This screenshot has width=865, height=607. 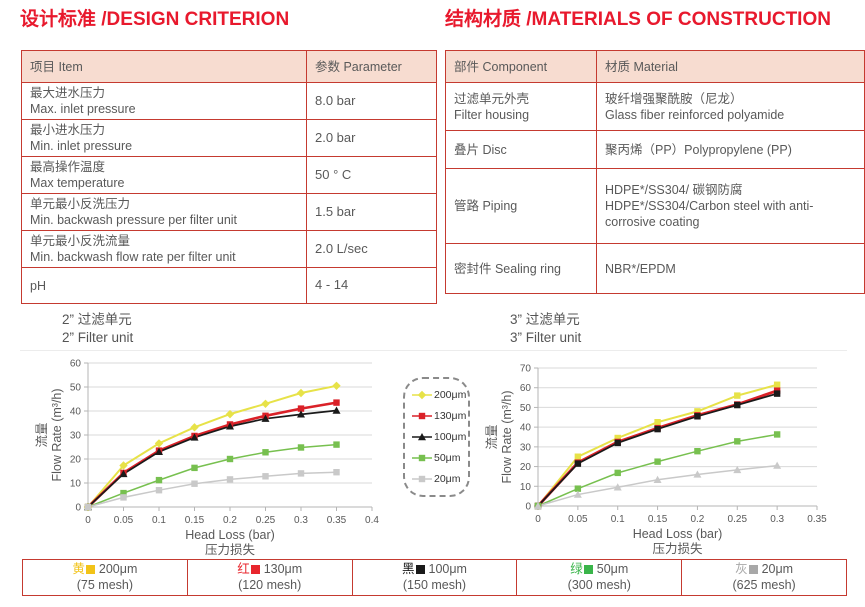 I want to click on mesh-legend-cell: 黄 200μm (75 mesh), so click(x=105, y=577).